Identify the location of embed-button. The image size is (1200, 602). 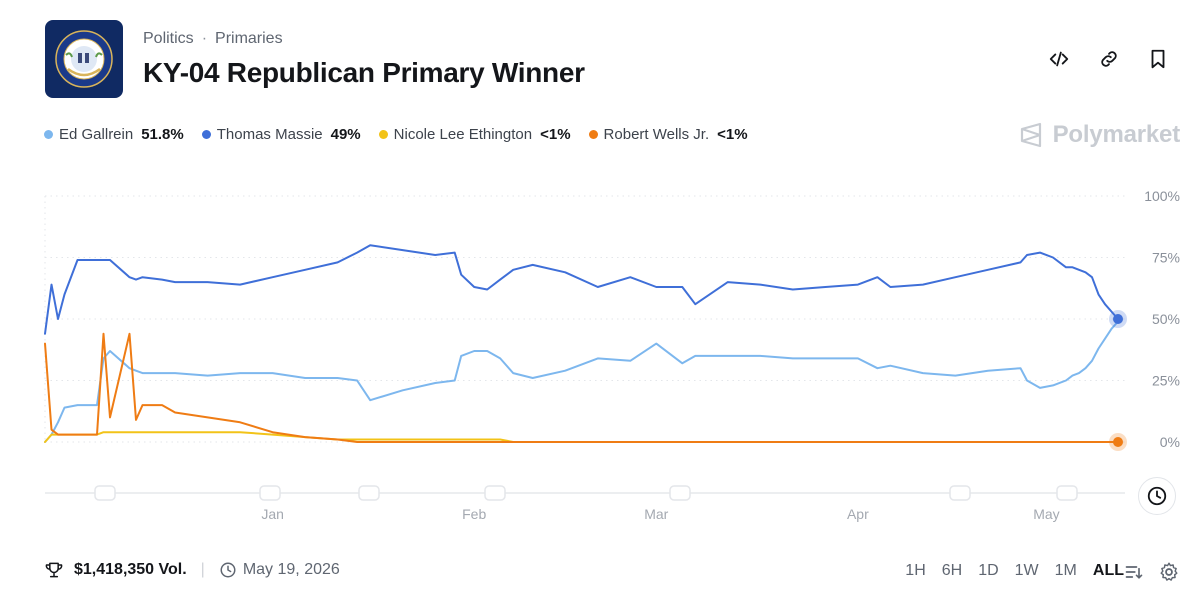
(1059, 59).